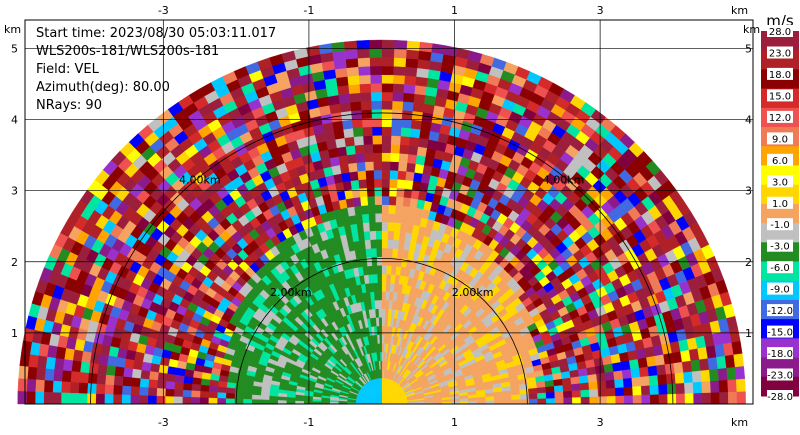 The image size is (800, 435). What do you see at coordinates (748, 191) in the screenshot?
I see `y-tick-label-right: 3` at bounding box center [748, 191].